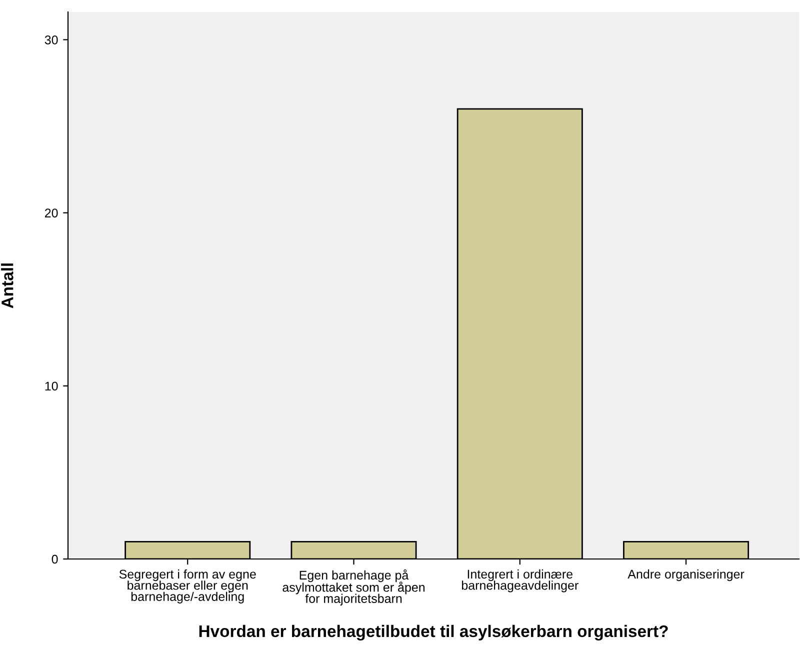 The width and height of the screenshot is (800, 648). I want to click on y-tick-label: 10, so click(51, 386).